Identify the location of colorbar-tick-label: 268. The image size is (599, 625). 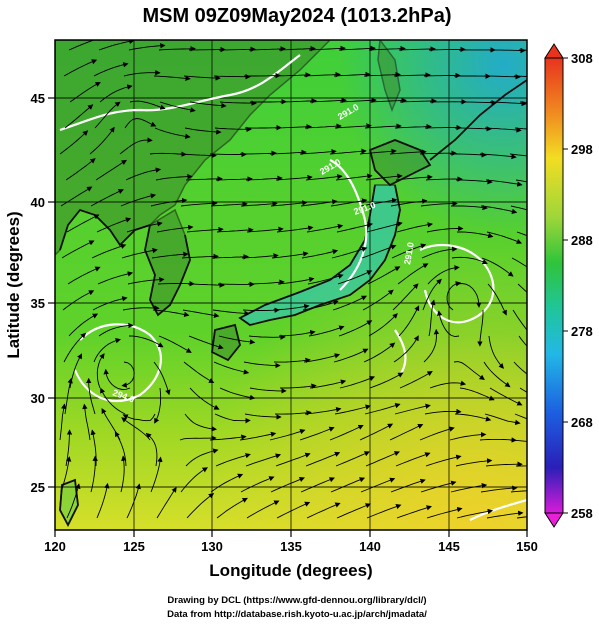
(582, 422).